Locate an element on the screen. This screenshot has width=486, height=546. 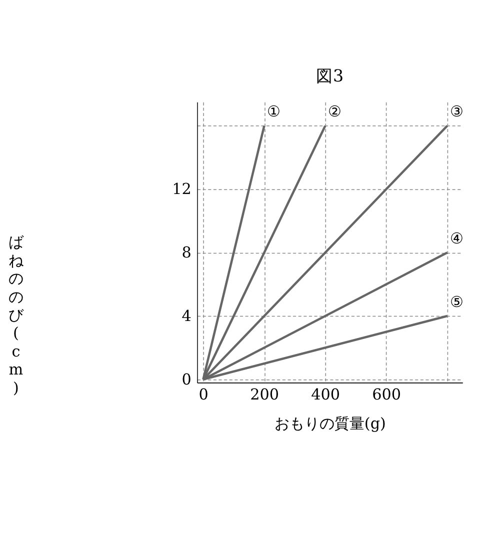
series-label: ③ is located at coordinates (456, 111).